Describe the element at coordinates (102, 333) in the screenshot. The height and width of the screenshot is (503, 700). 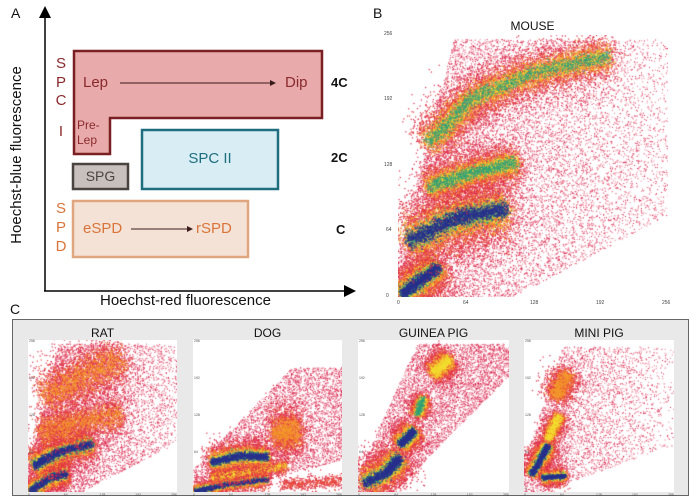
I see `rat-title: RAT` at that location.